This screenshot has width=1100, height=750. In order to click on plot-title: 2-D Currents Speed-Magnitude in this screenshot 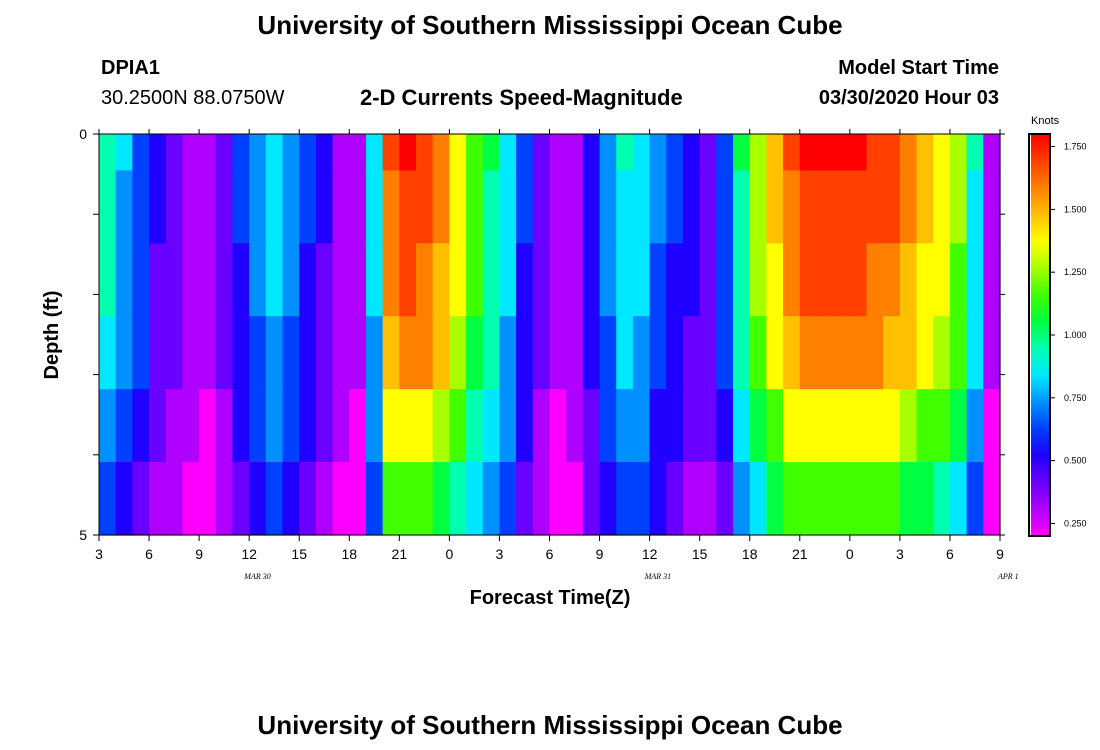, I will do `click(521, 97)`.